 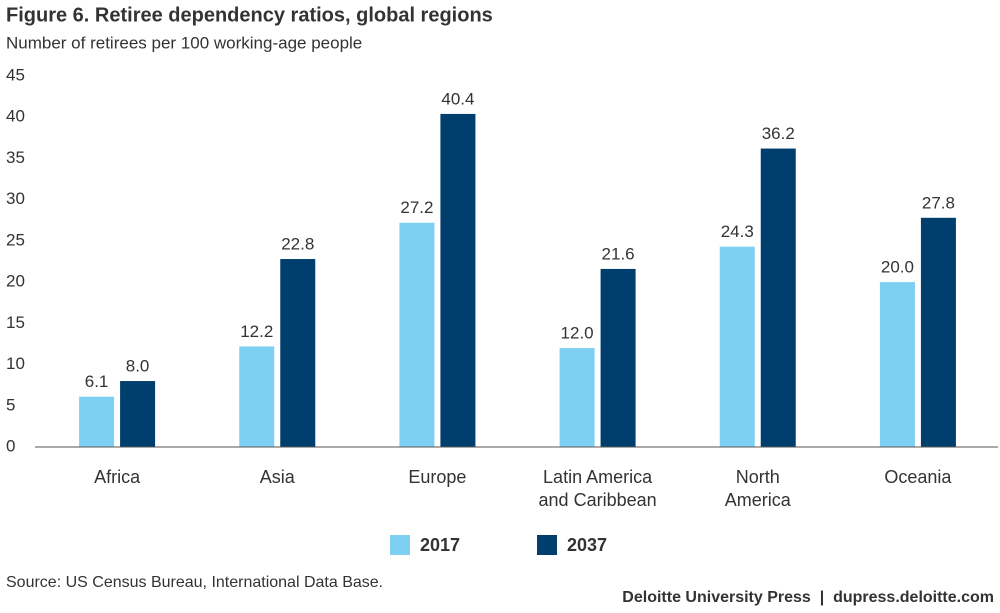 What do you see at coordinates (587, 545) in the screenshot?
I see `legend-label: 2037` at bounding box center [587, 545].